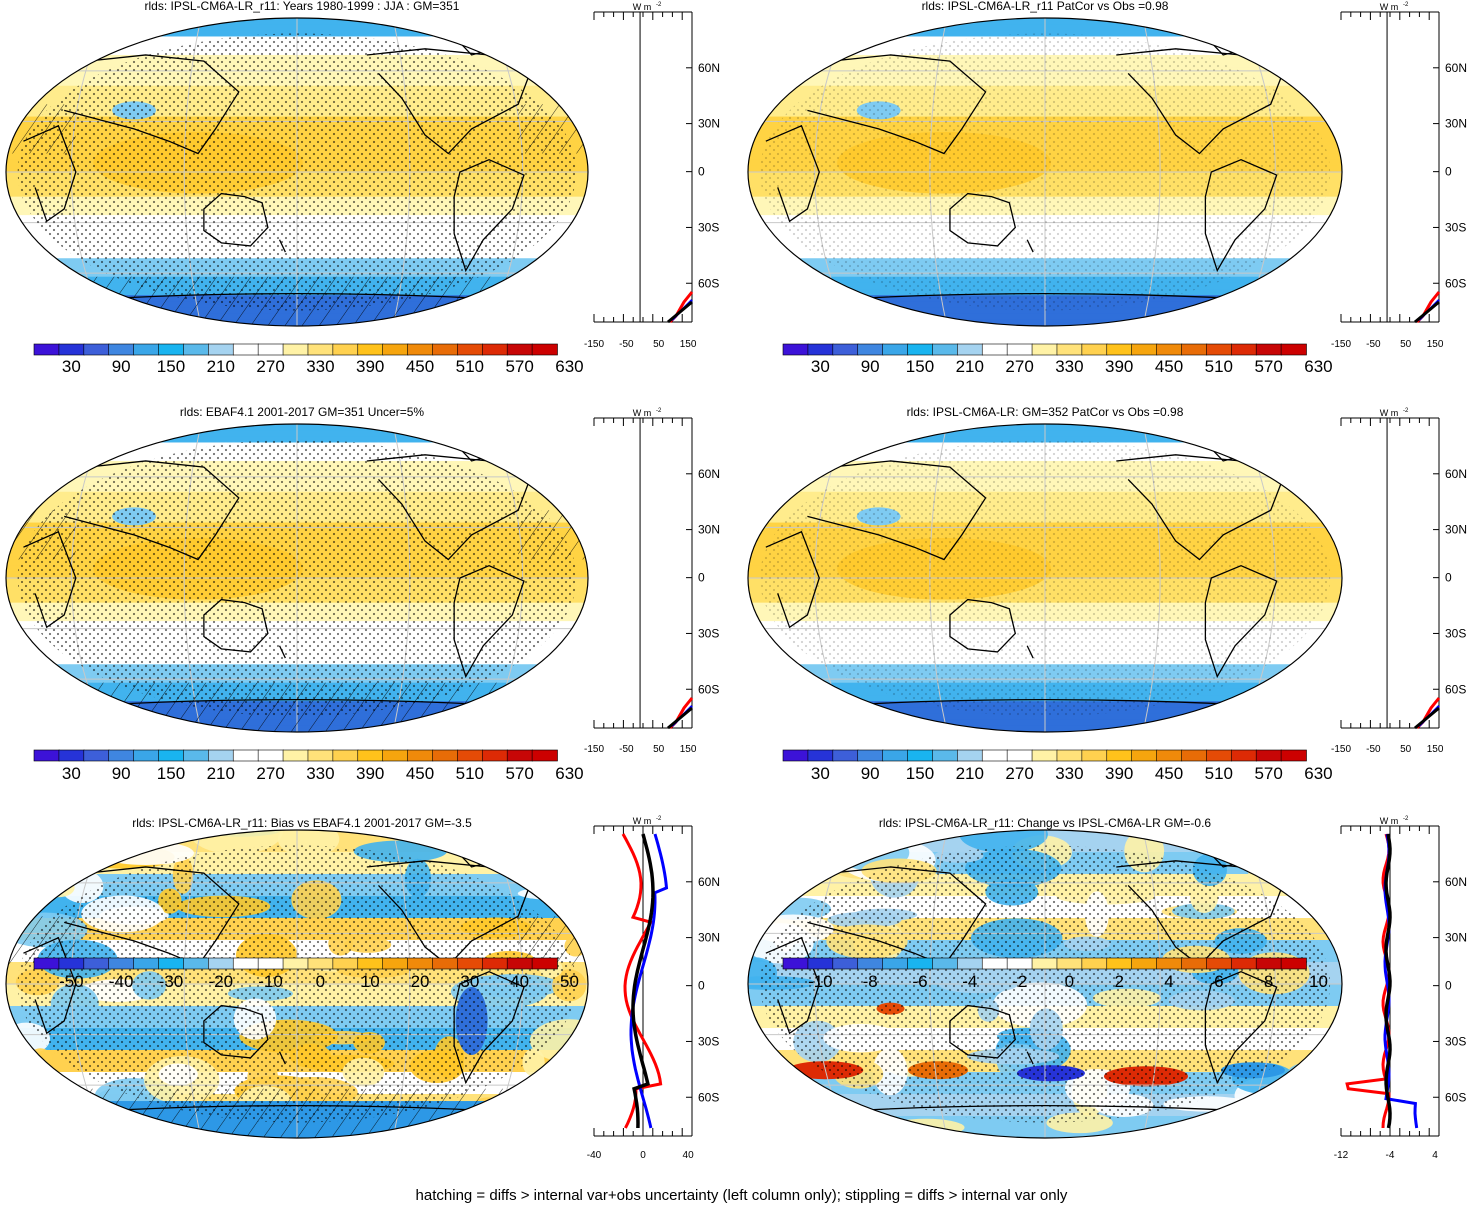 The width and height of the screenshot is (1483, 1215). I want to click on colorbar-tick-label: 90, so click(121, 773).